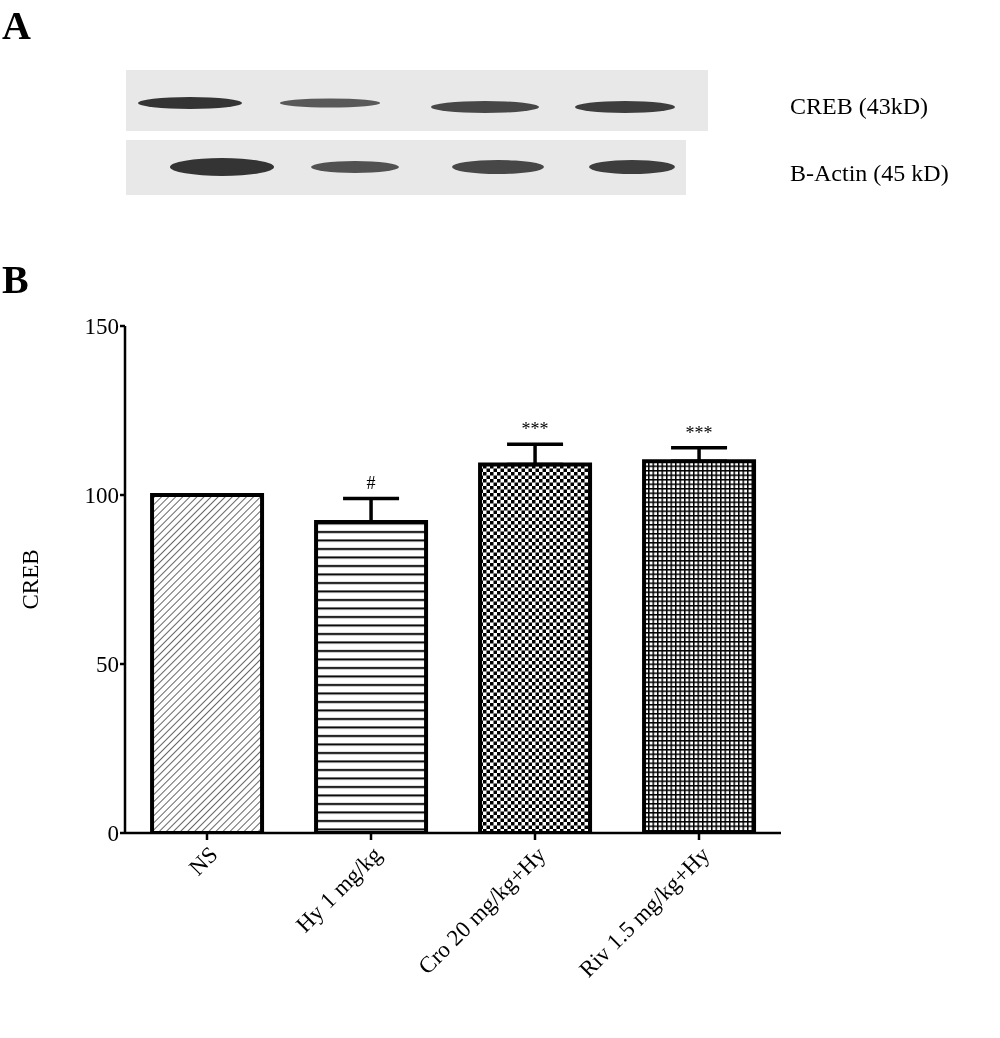 The width and height of the screenshot is (1000, 1038). What do you see at coordinates (101, 496) in the screenshot?
I see `y-tick-label: 100` at bounding box center [101, 496].